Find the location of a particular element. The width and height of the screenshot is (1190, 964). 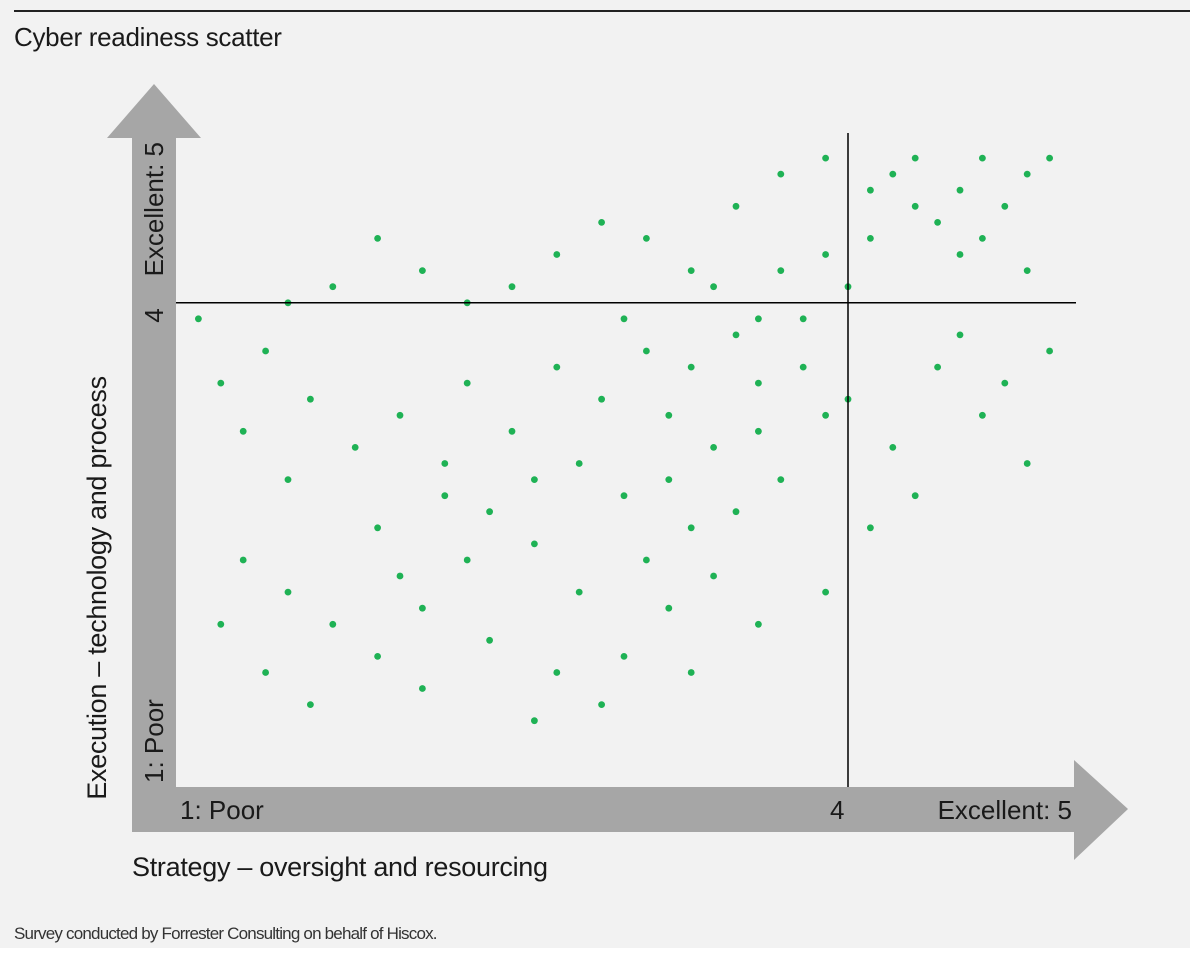

x-tick-label-poor: 1: Poor is located at coordinates (222, 810).